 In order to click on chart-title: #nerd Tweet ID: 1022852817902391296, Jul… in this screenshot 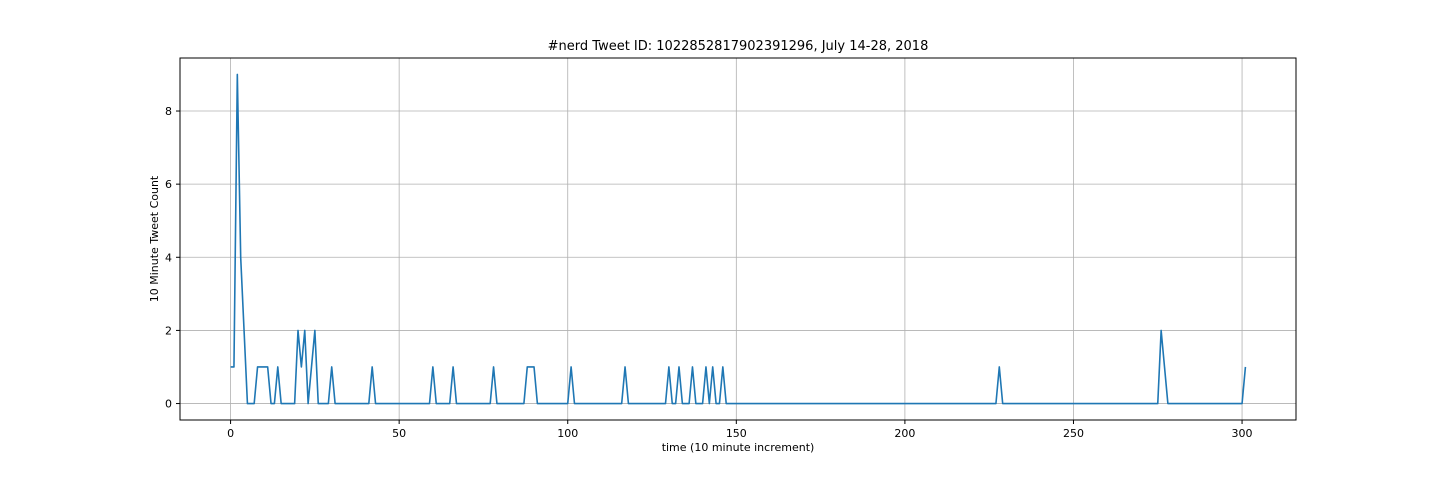, I will do `click(738, 46)`.